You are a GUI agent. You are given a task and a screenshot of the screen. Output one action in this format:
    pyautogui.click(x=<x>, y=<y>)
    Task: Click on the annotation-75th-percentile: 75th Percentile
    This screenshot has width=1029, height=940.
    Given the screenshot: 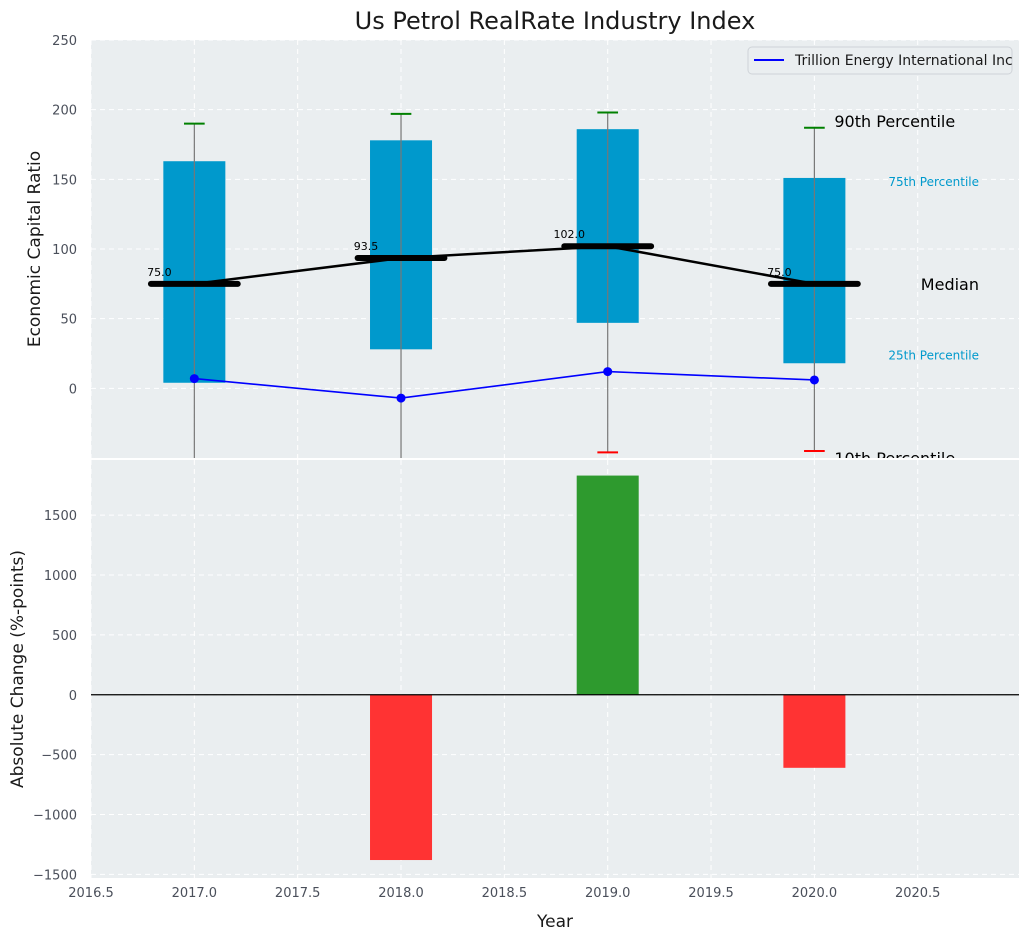 What is the action you would take?
    pyautogui.click(x=933, y=182)
    